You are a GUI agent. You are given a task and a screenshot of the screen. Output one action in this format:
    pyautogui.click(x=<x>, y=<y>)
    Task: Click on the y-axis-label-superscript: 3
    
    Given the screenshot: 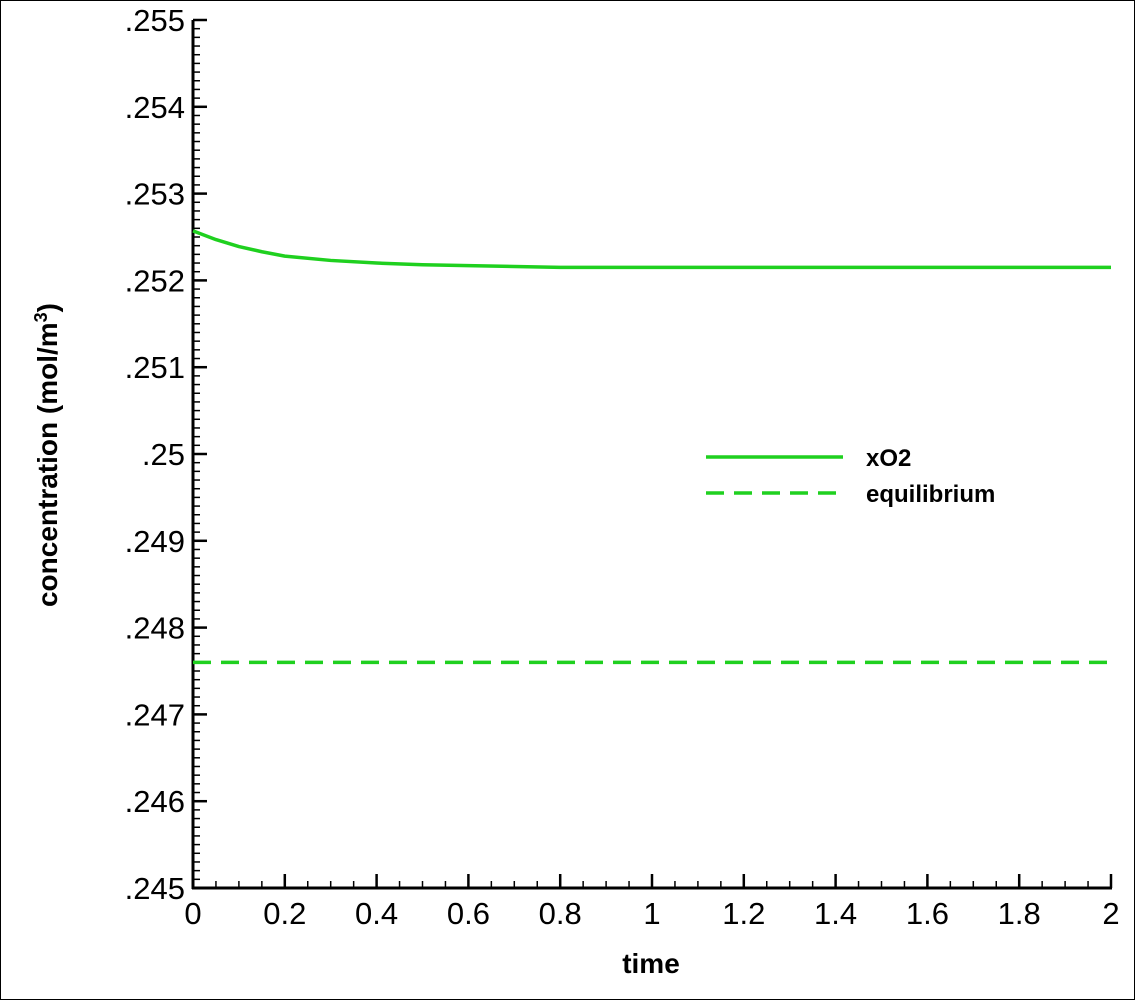 What is the action you would take?
    pyautogui.click(x=41, y=317)
    